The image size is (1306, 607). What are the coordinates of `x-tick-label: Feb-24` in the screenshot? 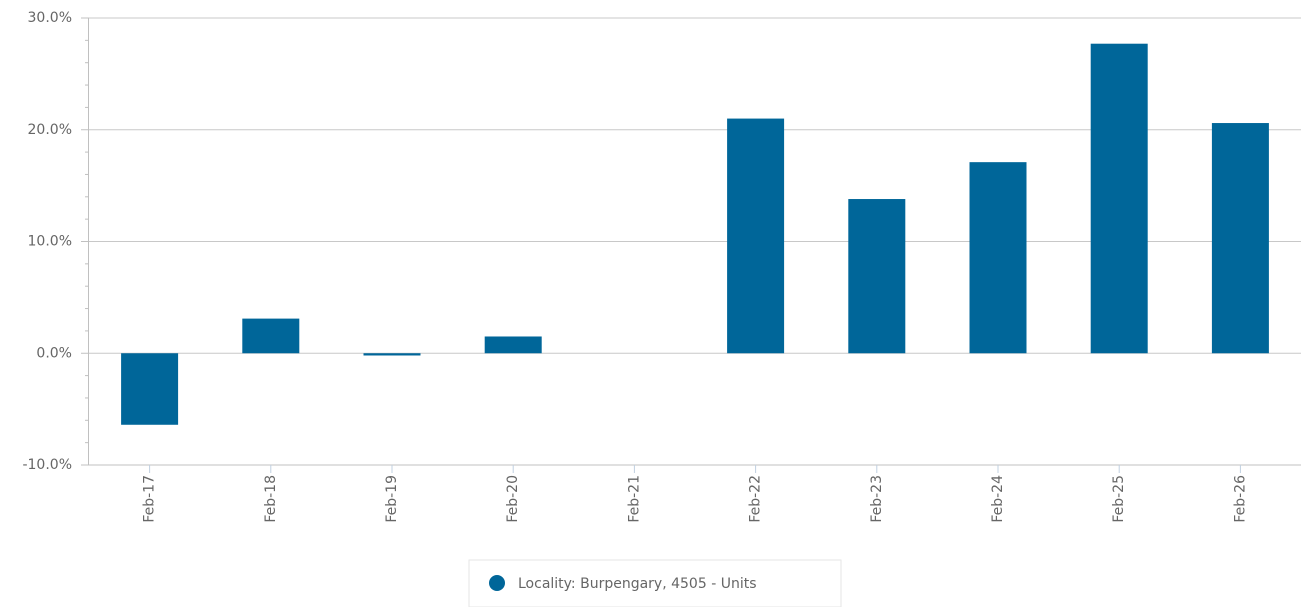 It's located at (998, 499).